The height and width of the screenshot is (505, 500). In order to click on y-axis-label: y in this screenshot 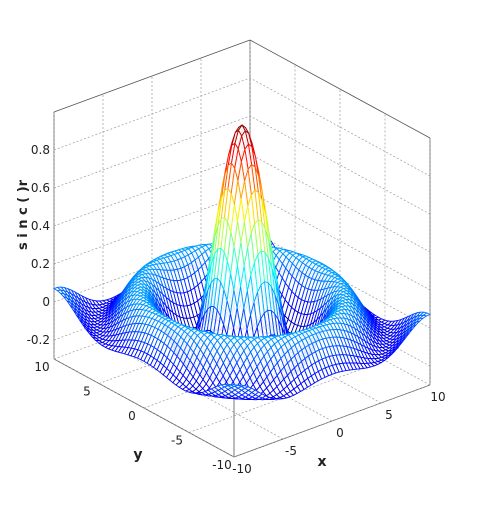, I will do `click(137, 455)`.